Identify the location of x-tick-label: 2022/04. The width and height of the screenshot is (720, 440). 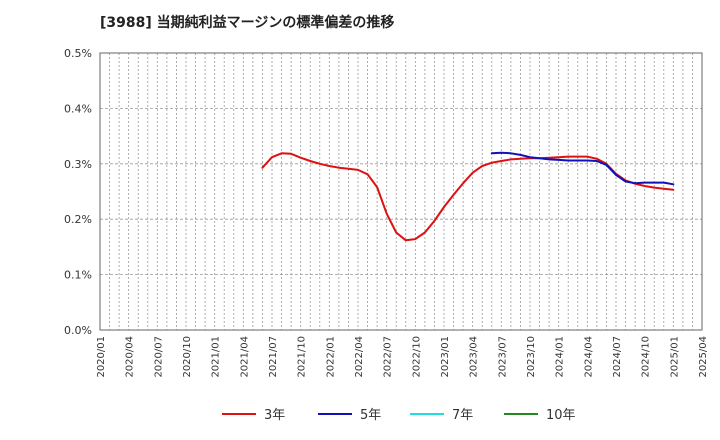
(359, 357).